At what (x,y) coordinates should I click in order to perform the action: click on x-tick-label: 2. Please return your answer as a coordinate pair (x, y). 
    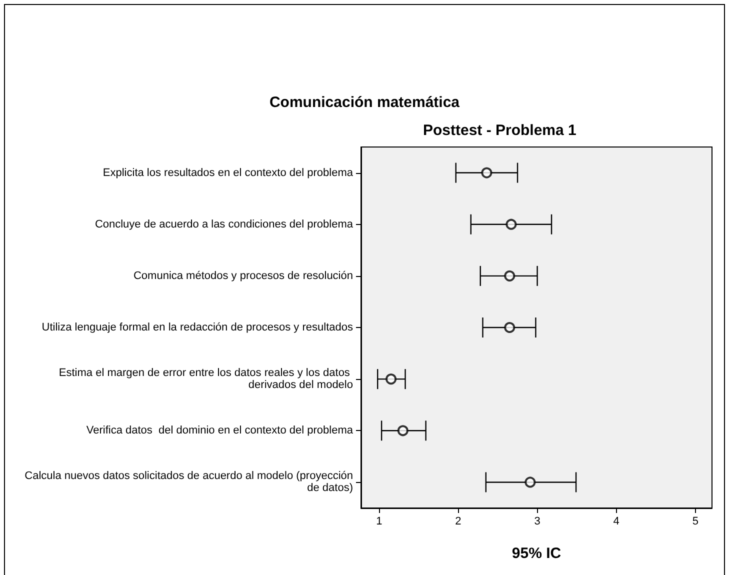
    Looking at the image, I should click on (458, 522).